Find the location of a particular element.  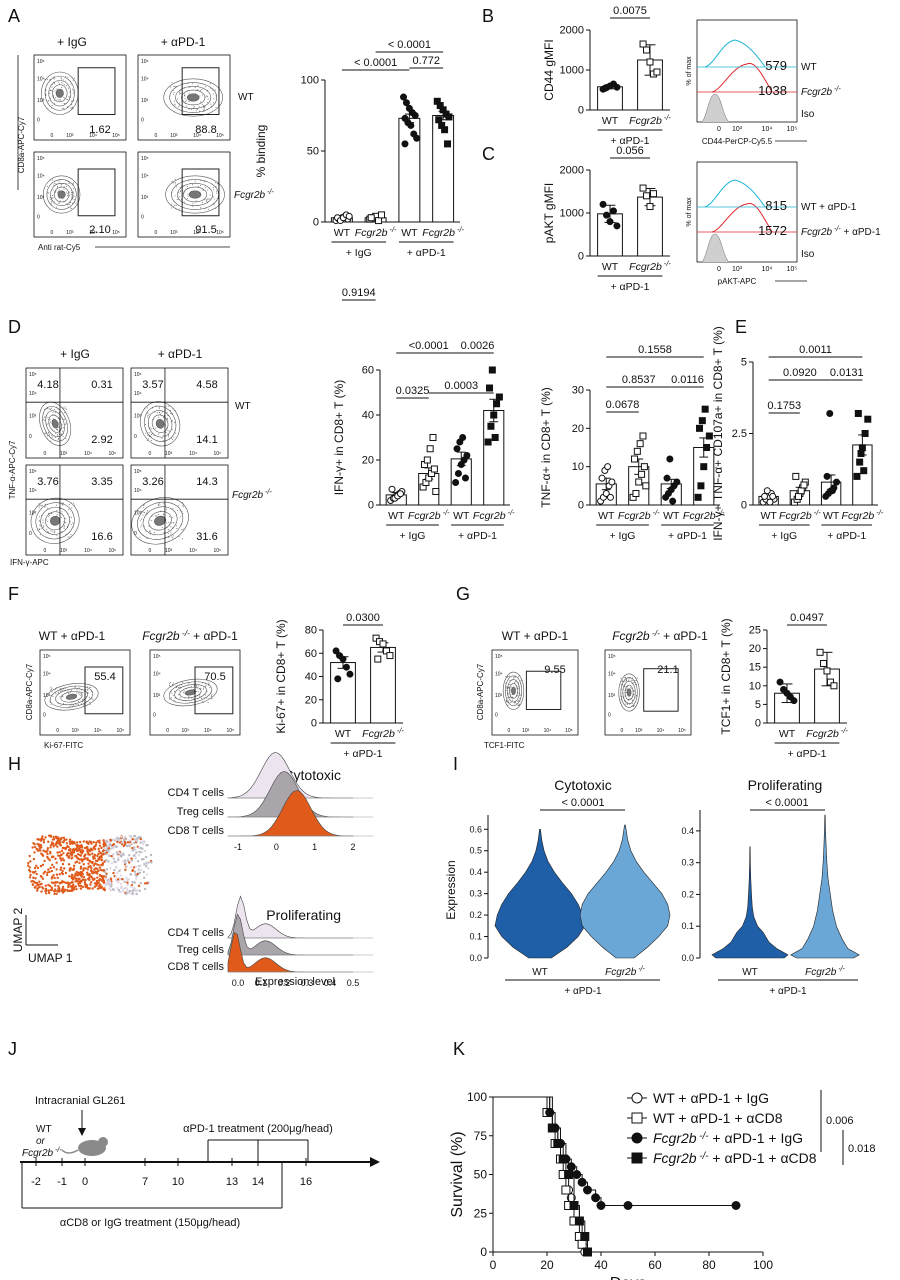

panel-letter: B is located at coordinates (488, 16).